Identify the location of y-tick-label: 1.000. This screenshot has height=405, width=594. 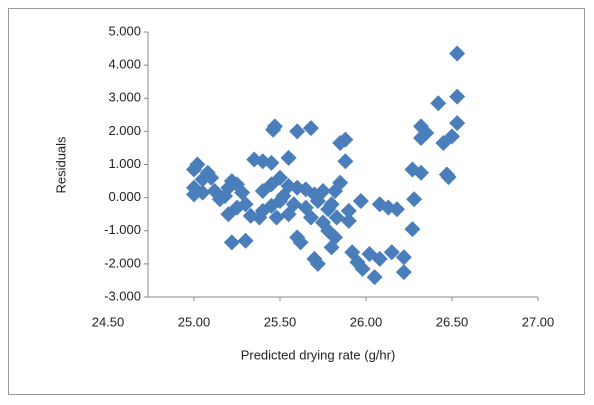
(124, 163).